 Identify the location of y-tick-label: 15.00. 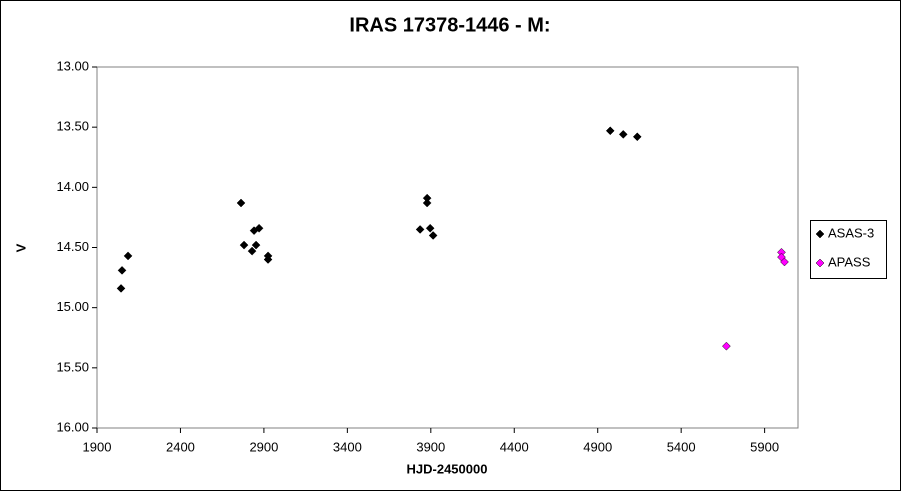
(72, 306).